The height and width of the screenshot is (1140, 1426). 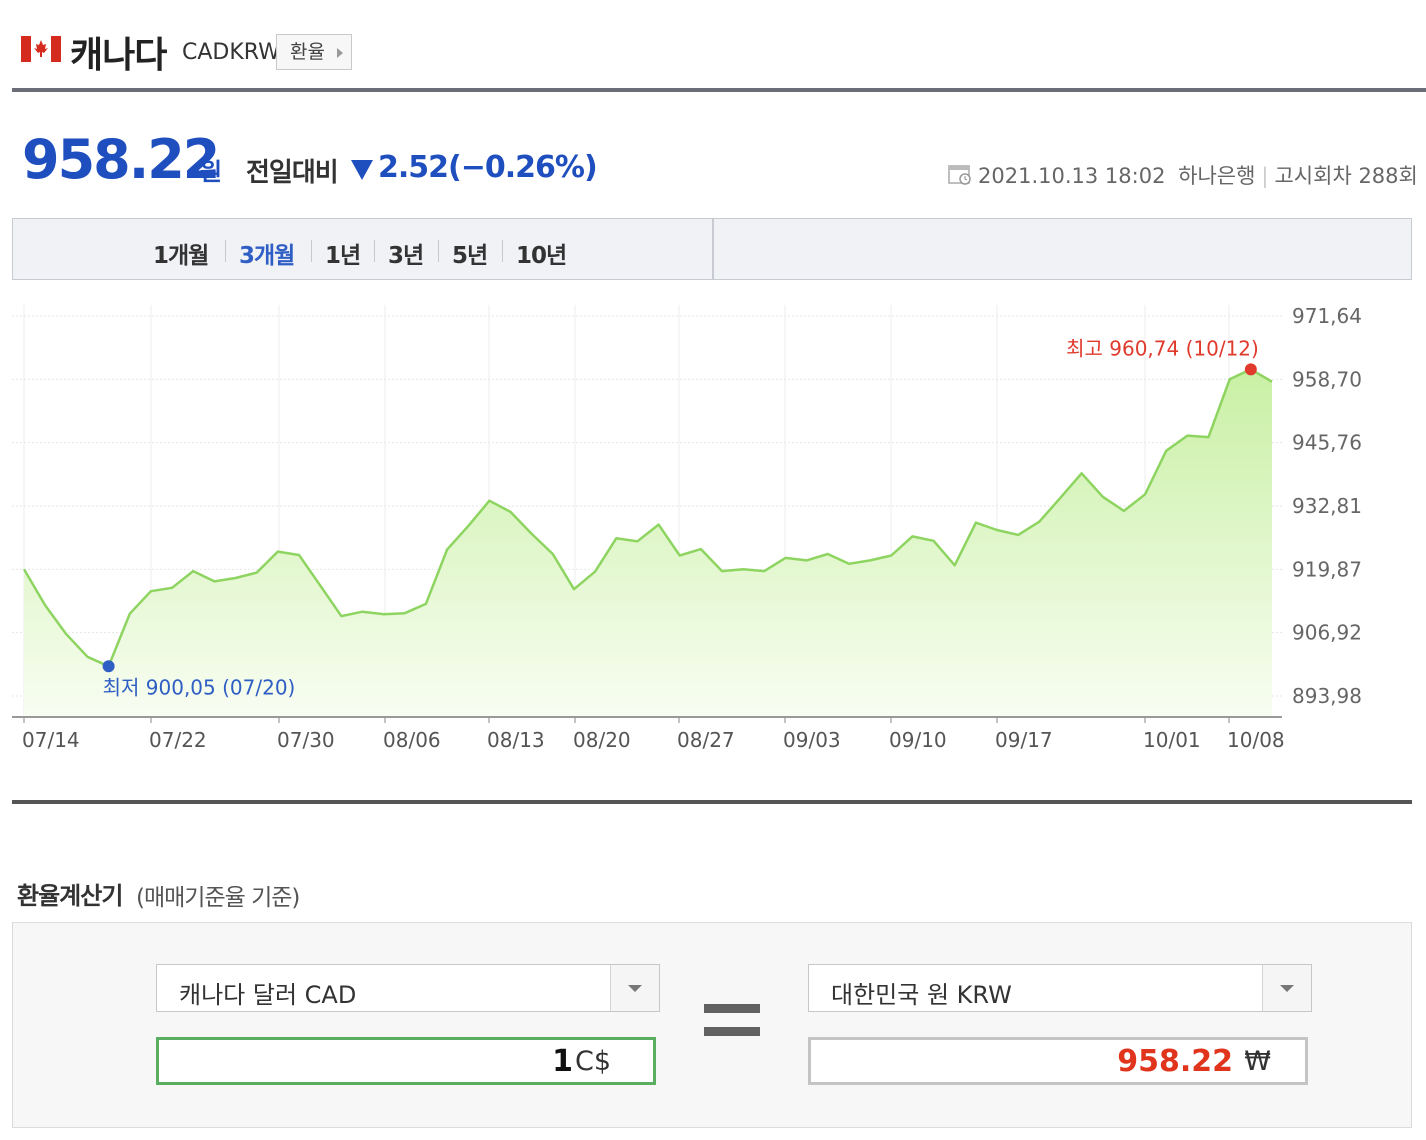 I want to click on x-tick-label: 08/13, so click(x=516, y=740).